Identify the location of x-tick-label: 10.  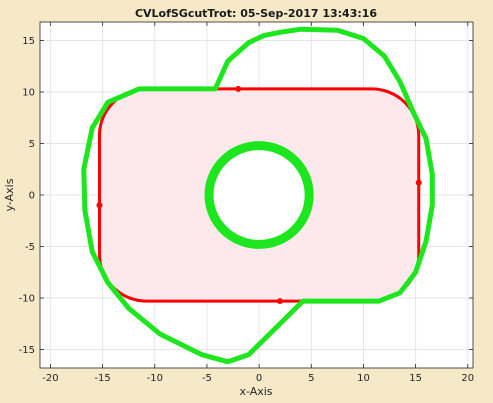
(363, 378).